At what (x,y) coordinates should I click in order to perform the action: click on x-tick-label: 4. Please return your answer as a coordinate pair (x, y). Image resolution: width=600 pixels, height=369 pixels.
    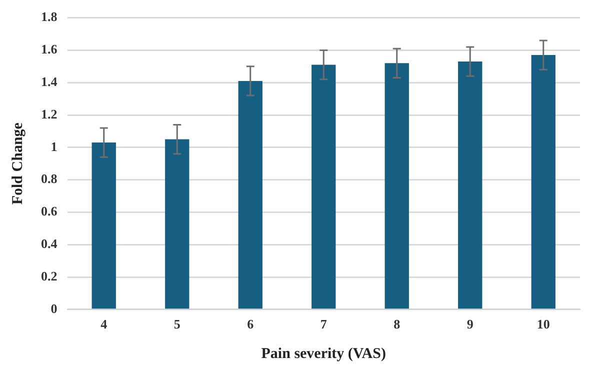
    Looking at the image, I should click on (104, 324).